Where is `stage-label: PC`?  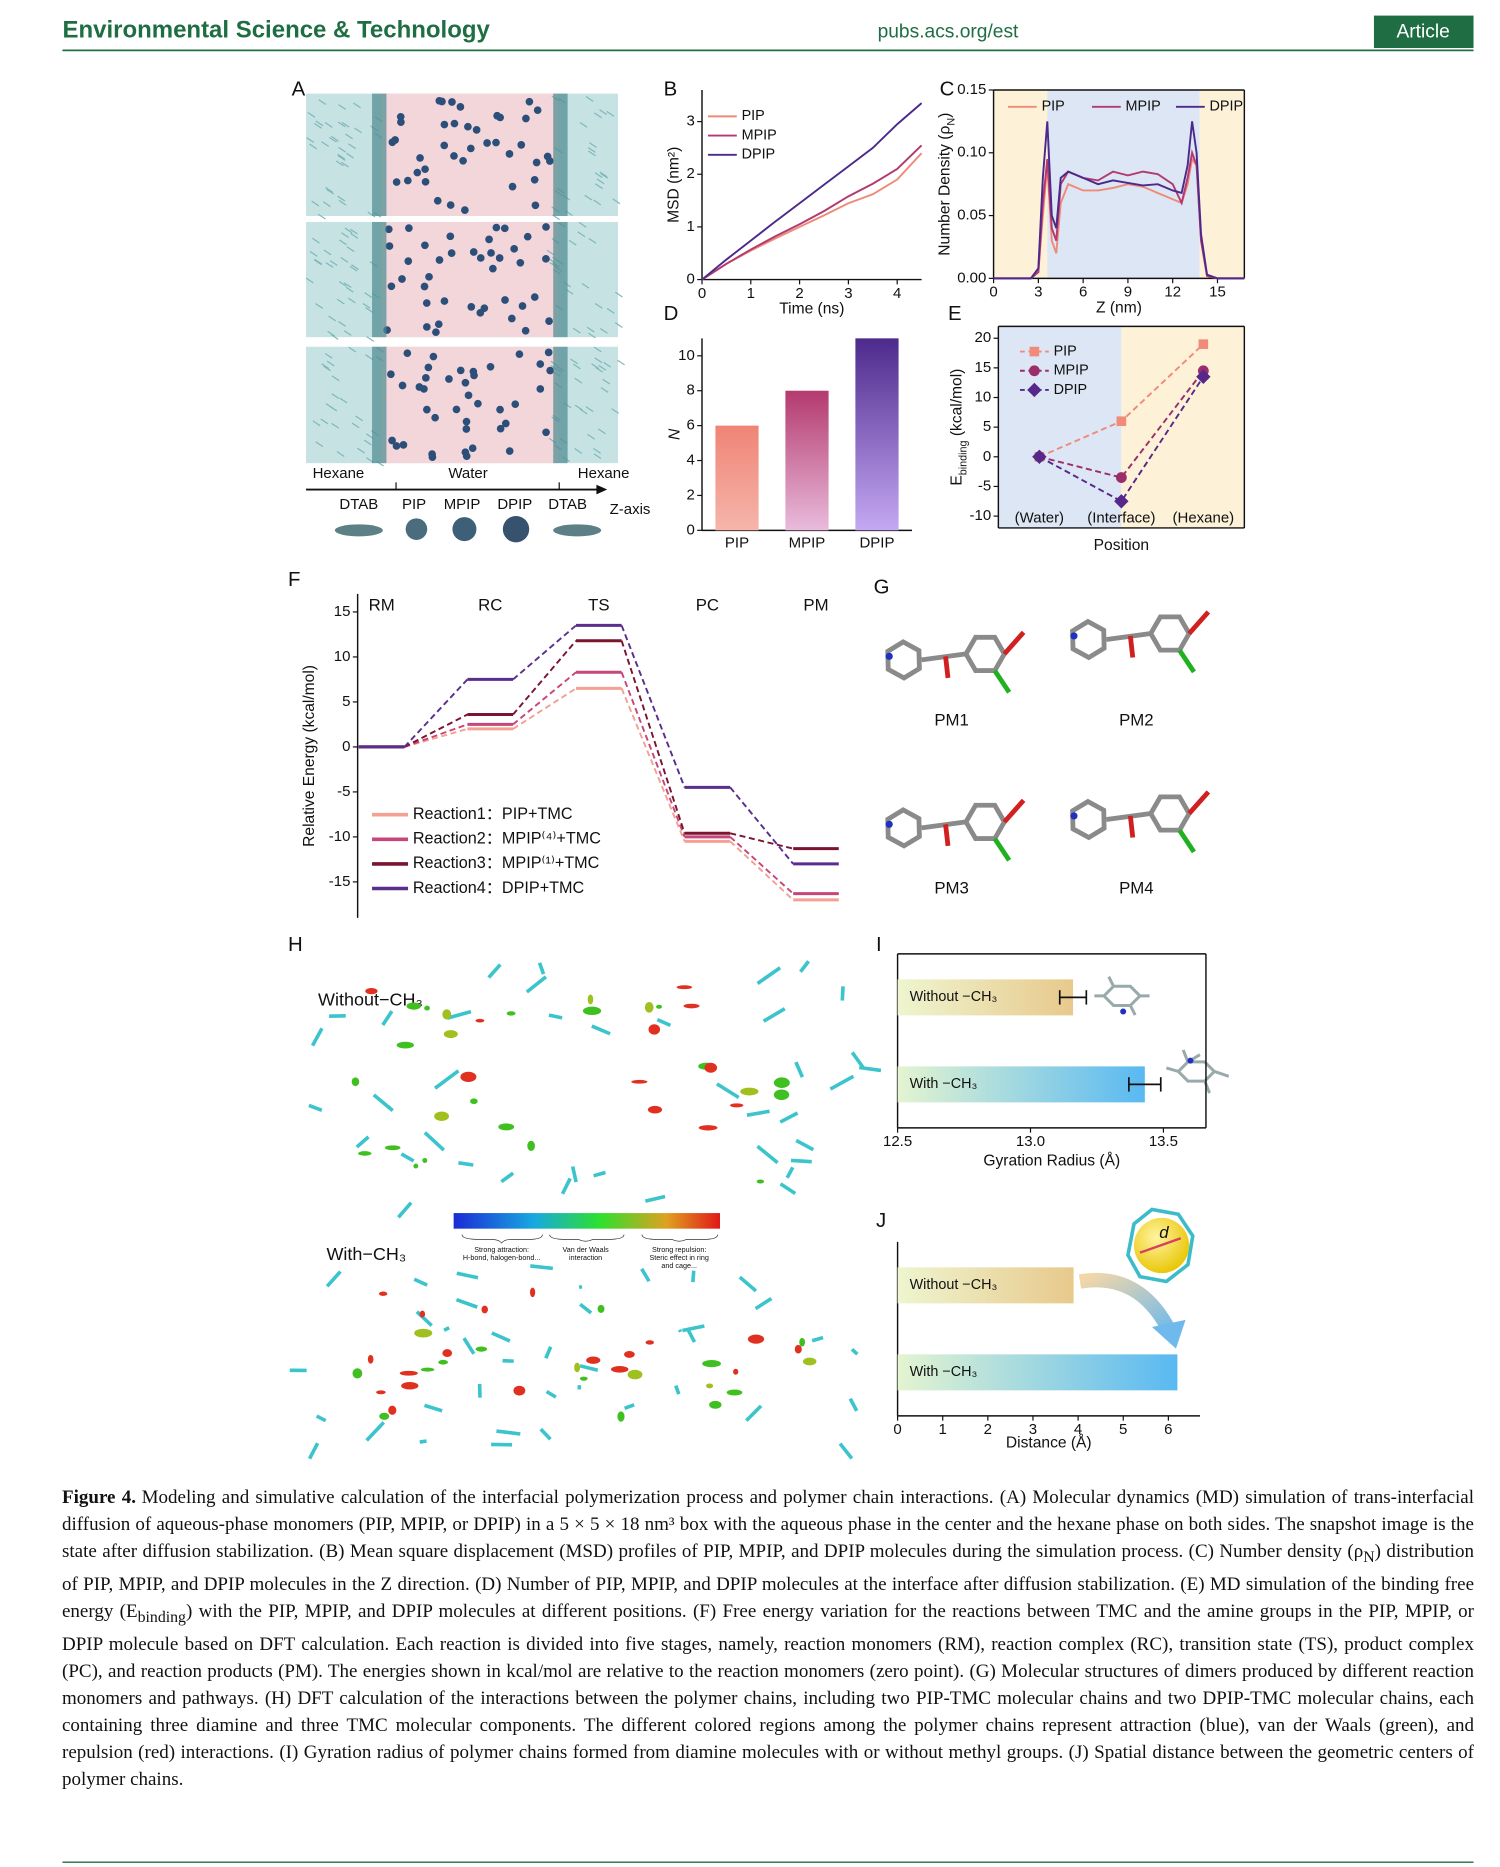 stage-label: PC is located at coordinates (707, 604).